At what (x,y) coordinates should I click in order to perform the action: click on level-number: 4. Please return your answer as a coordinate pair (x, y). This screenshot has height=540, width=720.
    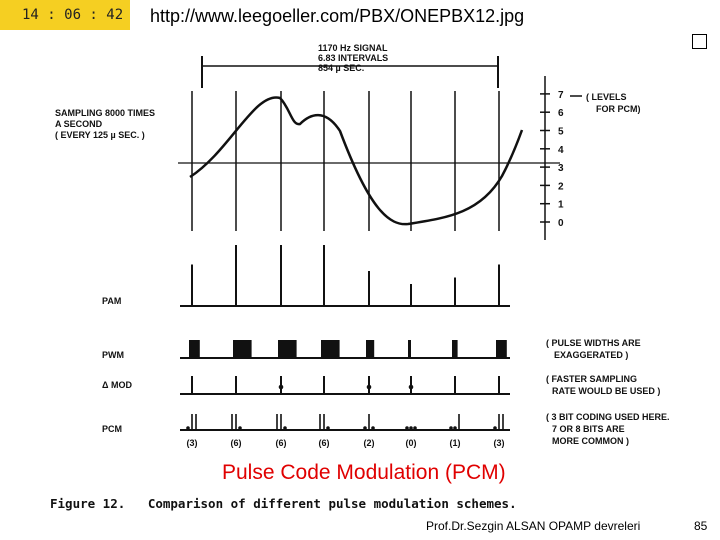
    Looking at the image, I should click on (561, 150).